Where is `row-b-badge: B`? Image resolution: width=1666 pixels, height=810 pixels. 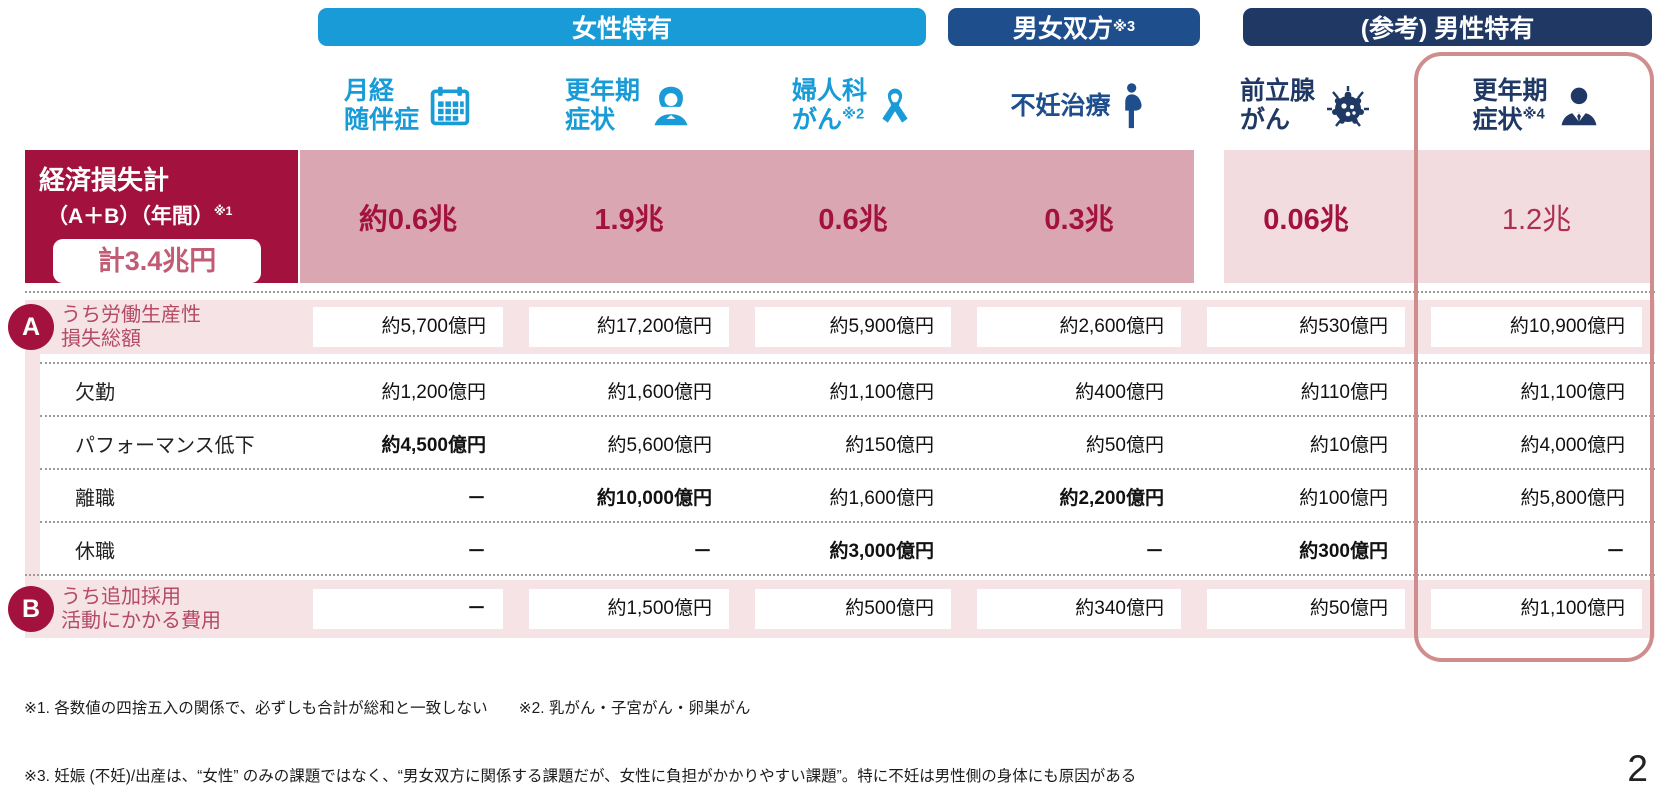
row-b-badge: B is located at coordinates (31, 609).